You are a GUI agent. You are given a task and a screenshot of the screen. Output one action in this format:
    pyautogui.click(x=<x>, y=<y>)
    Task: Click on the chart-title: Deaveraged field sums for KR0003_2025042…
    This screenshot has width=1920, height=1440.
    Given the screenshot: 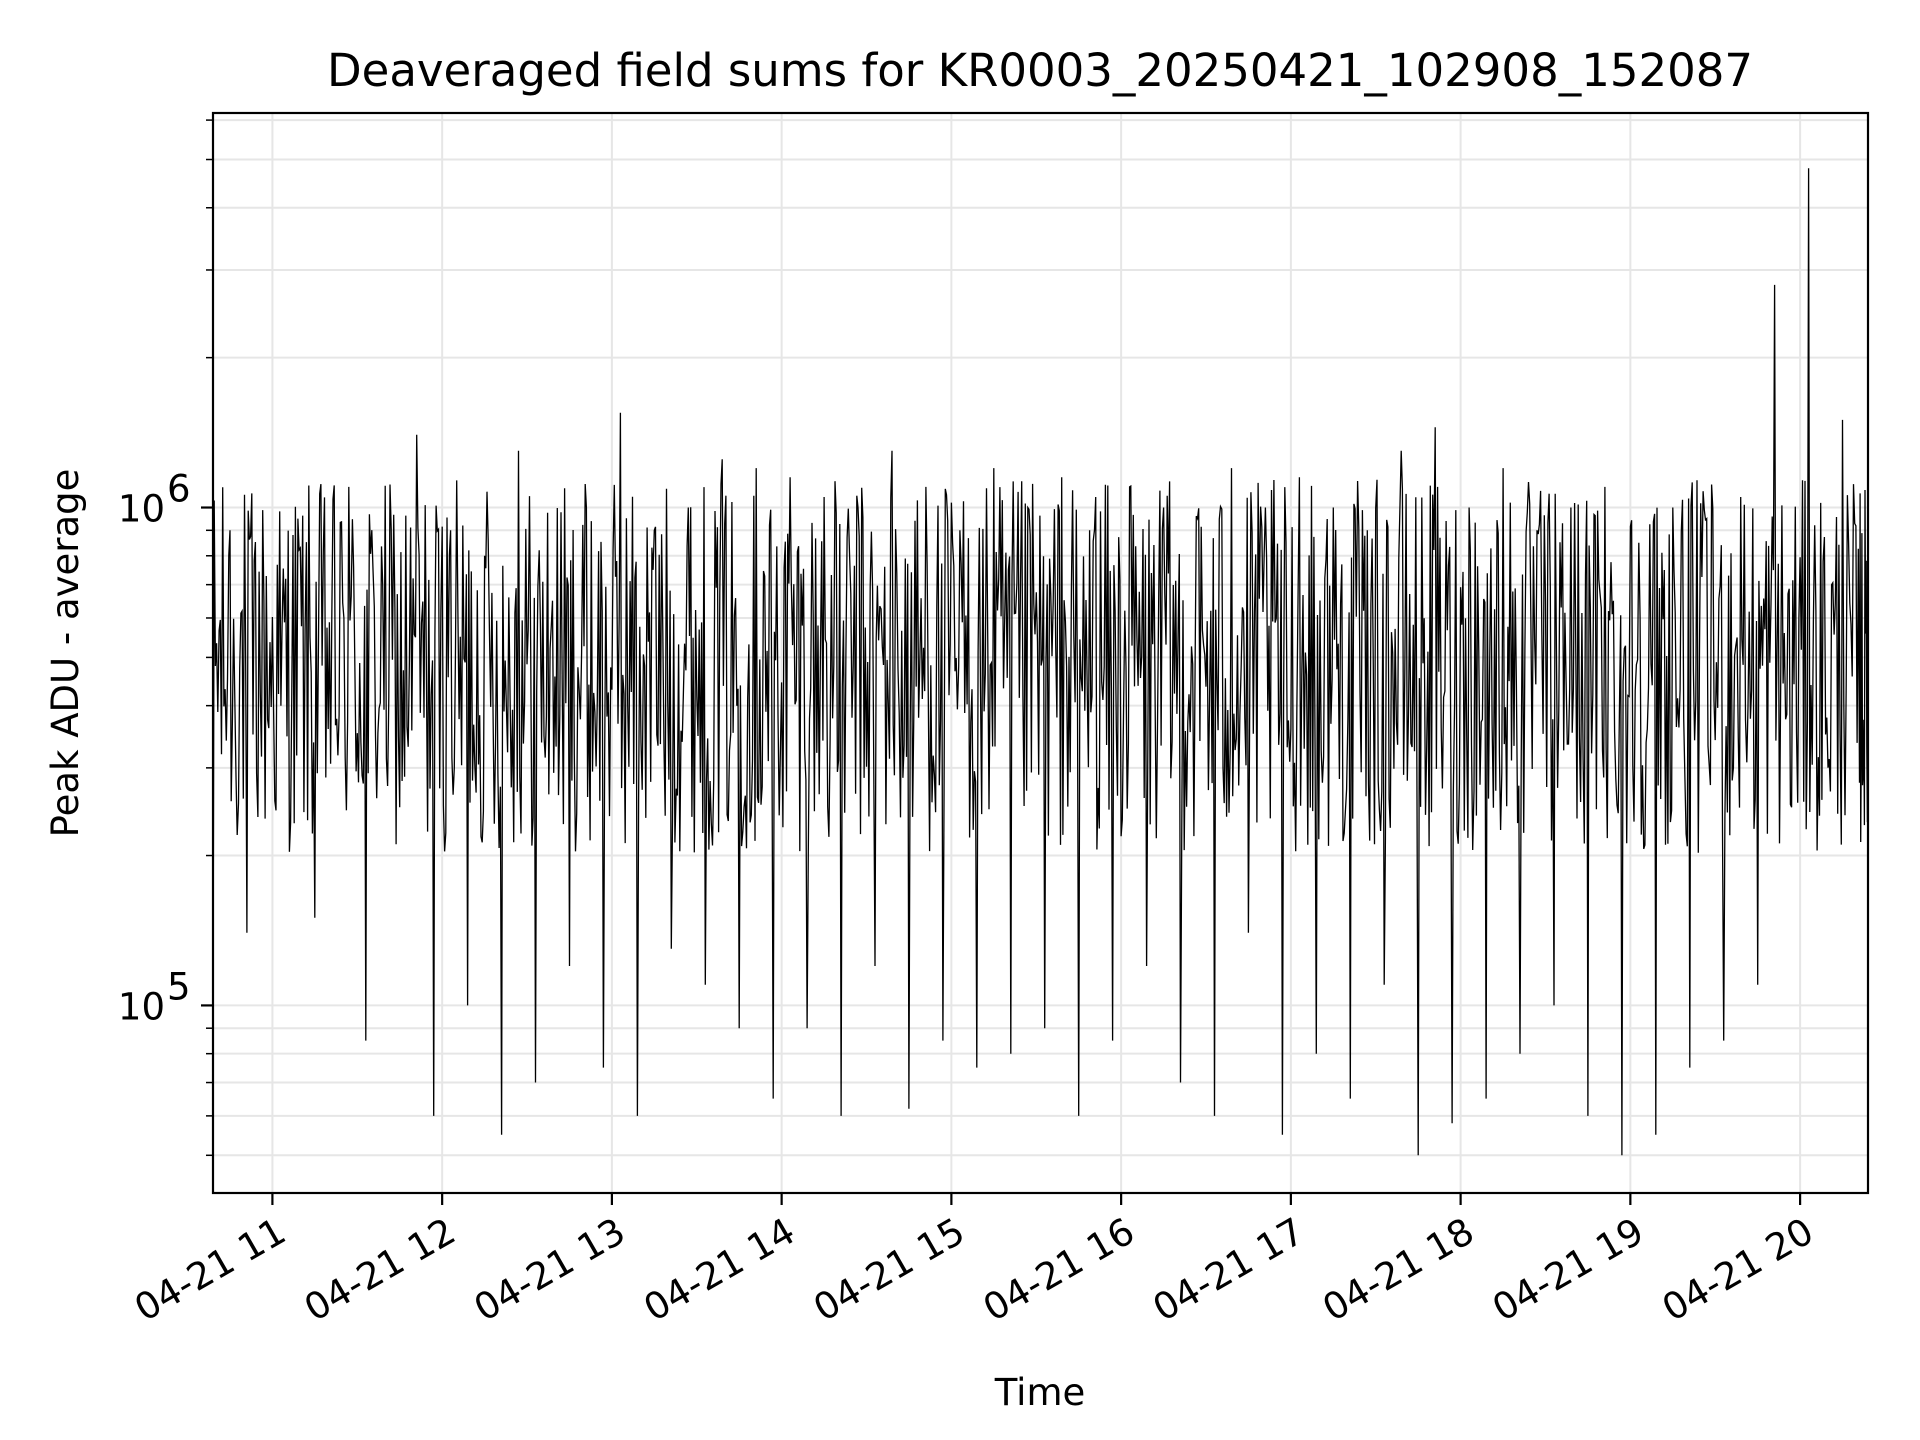 What is the action you would take?
    pyautogui.click(x=1040, y=70)
    